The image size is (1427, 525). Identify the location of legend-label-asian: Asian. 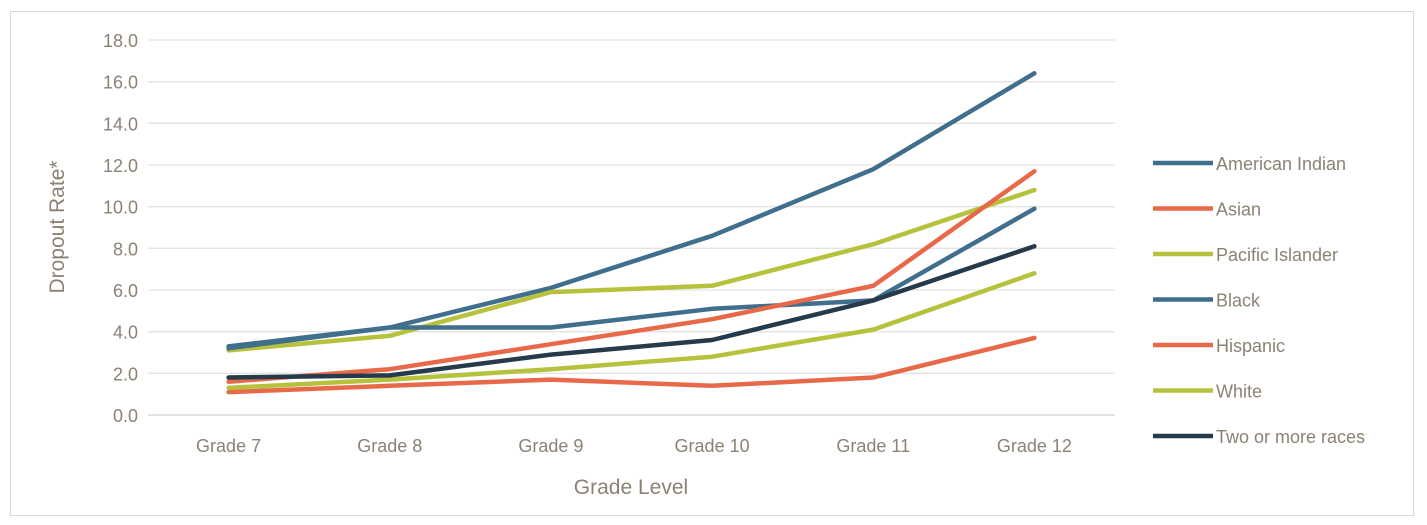
(1238, 210).